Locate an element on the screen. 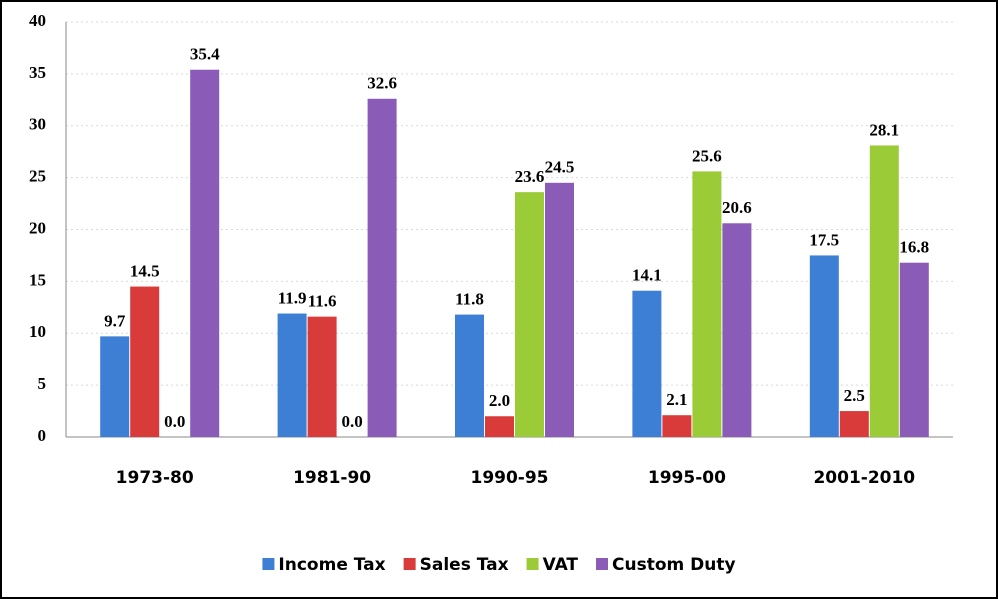 This screenshot has height=599, width=998. value-label: 24.5 is located at coordinates (560, 167).